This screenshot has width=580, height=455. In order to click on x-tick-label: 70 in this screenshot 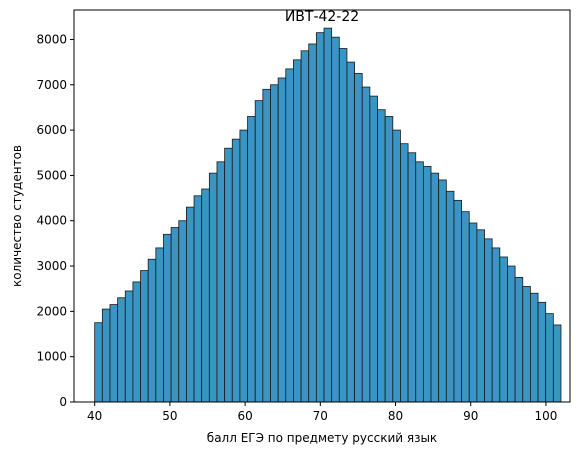, I will do `click(320, 416)`.